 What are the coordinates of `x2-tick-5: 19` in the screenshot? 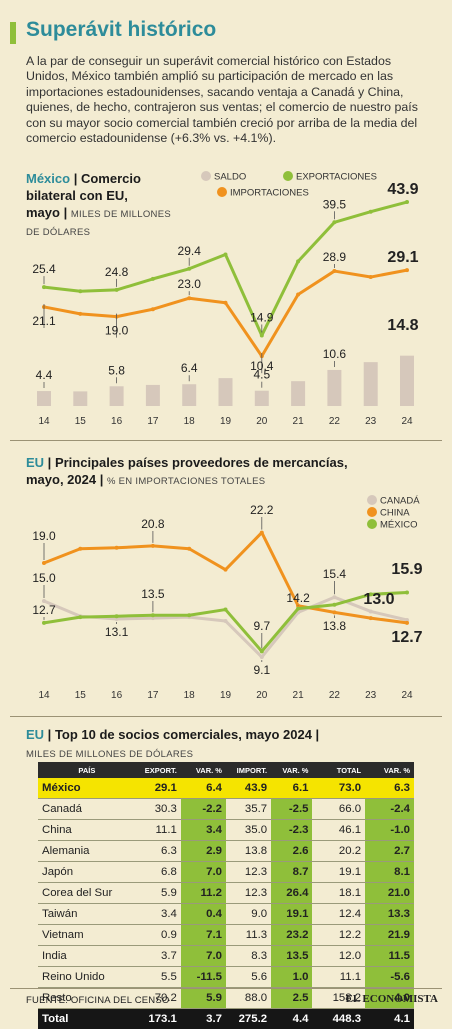 It's located at (226, 695).